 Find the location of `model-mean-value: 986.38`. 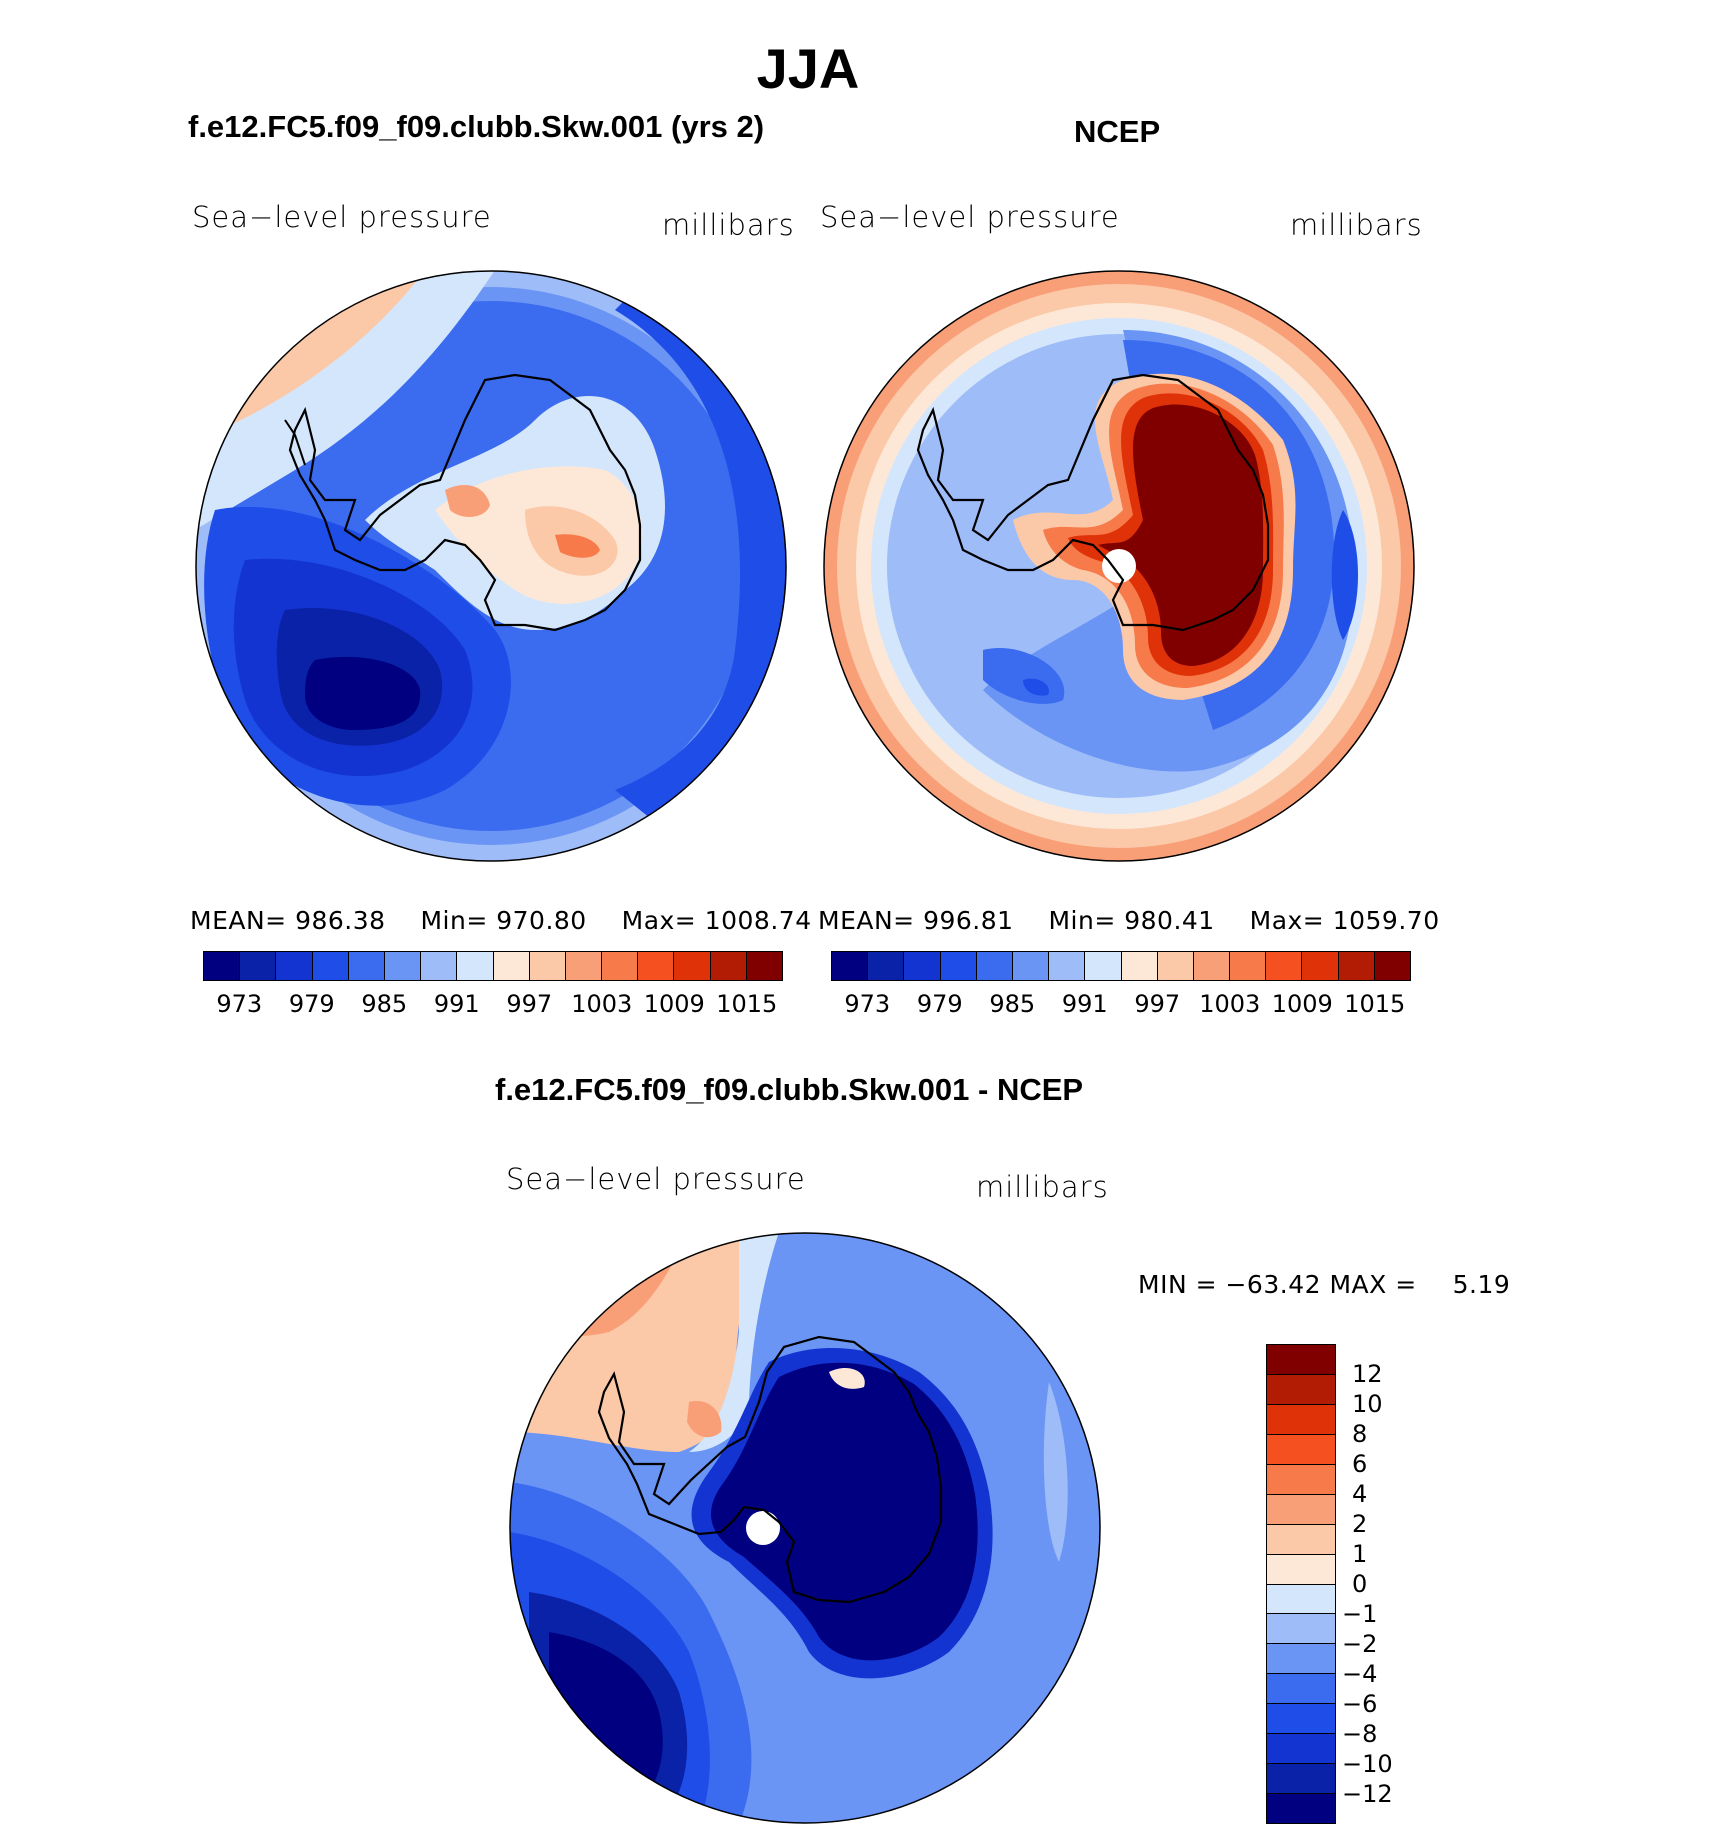

model-mean-value: 986.38 is located at coordinates (340, 920).